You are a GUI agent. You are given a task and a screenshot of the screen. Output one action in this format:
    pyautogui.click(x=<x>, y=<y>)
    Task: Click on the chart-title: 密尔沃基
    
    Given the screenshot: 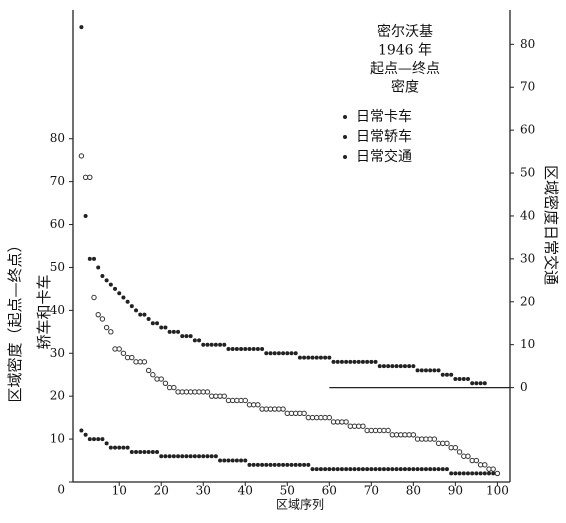 What is the action you would take?
    pyautogui.click(x=405, y=31)
    